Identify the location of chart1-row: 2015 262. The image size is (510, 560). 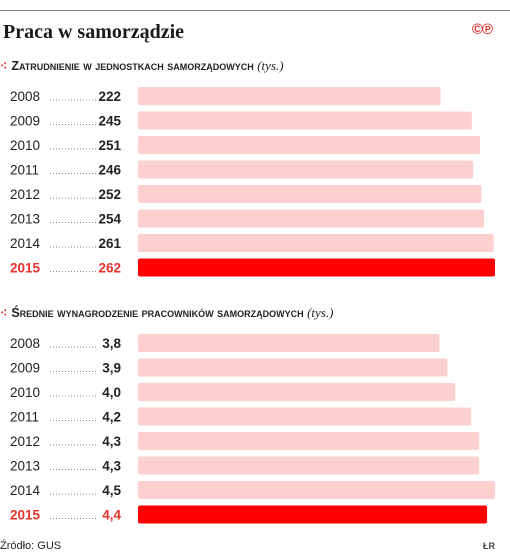
(252, 267).